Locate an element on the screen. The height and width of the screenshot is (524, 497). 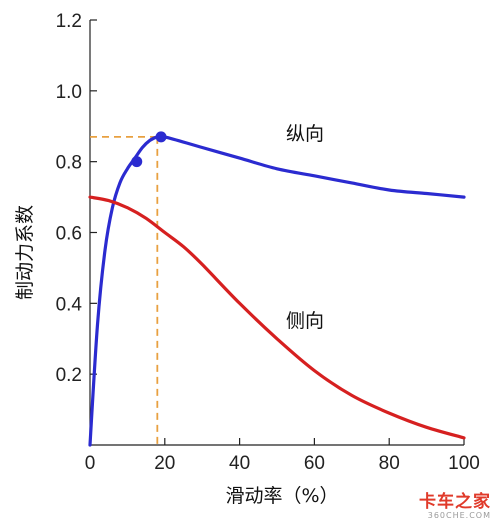
series-label-0: 纵向 is located at coordinates (305, 134).